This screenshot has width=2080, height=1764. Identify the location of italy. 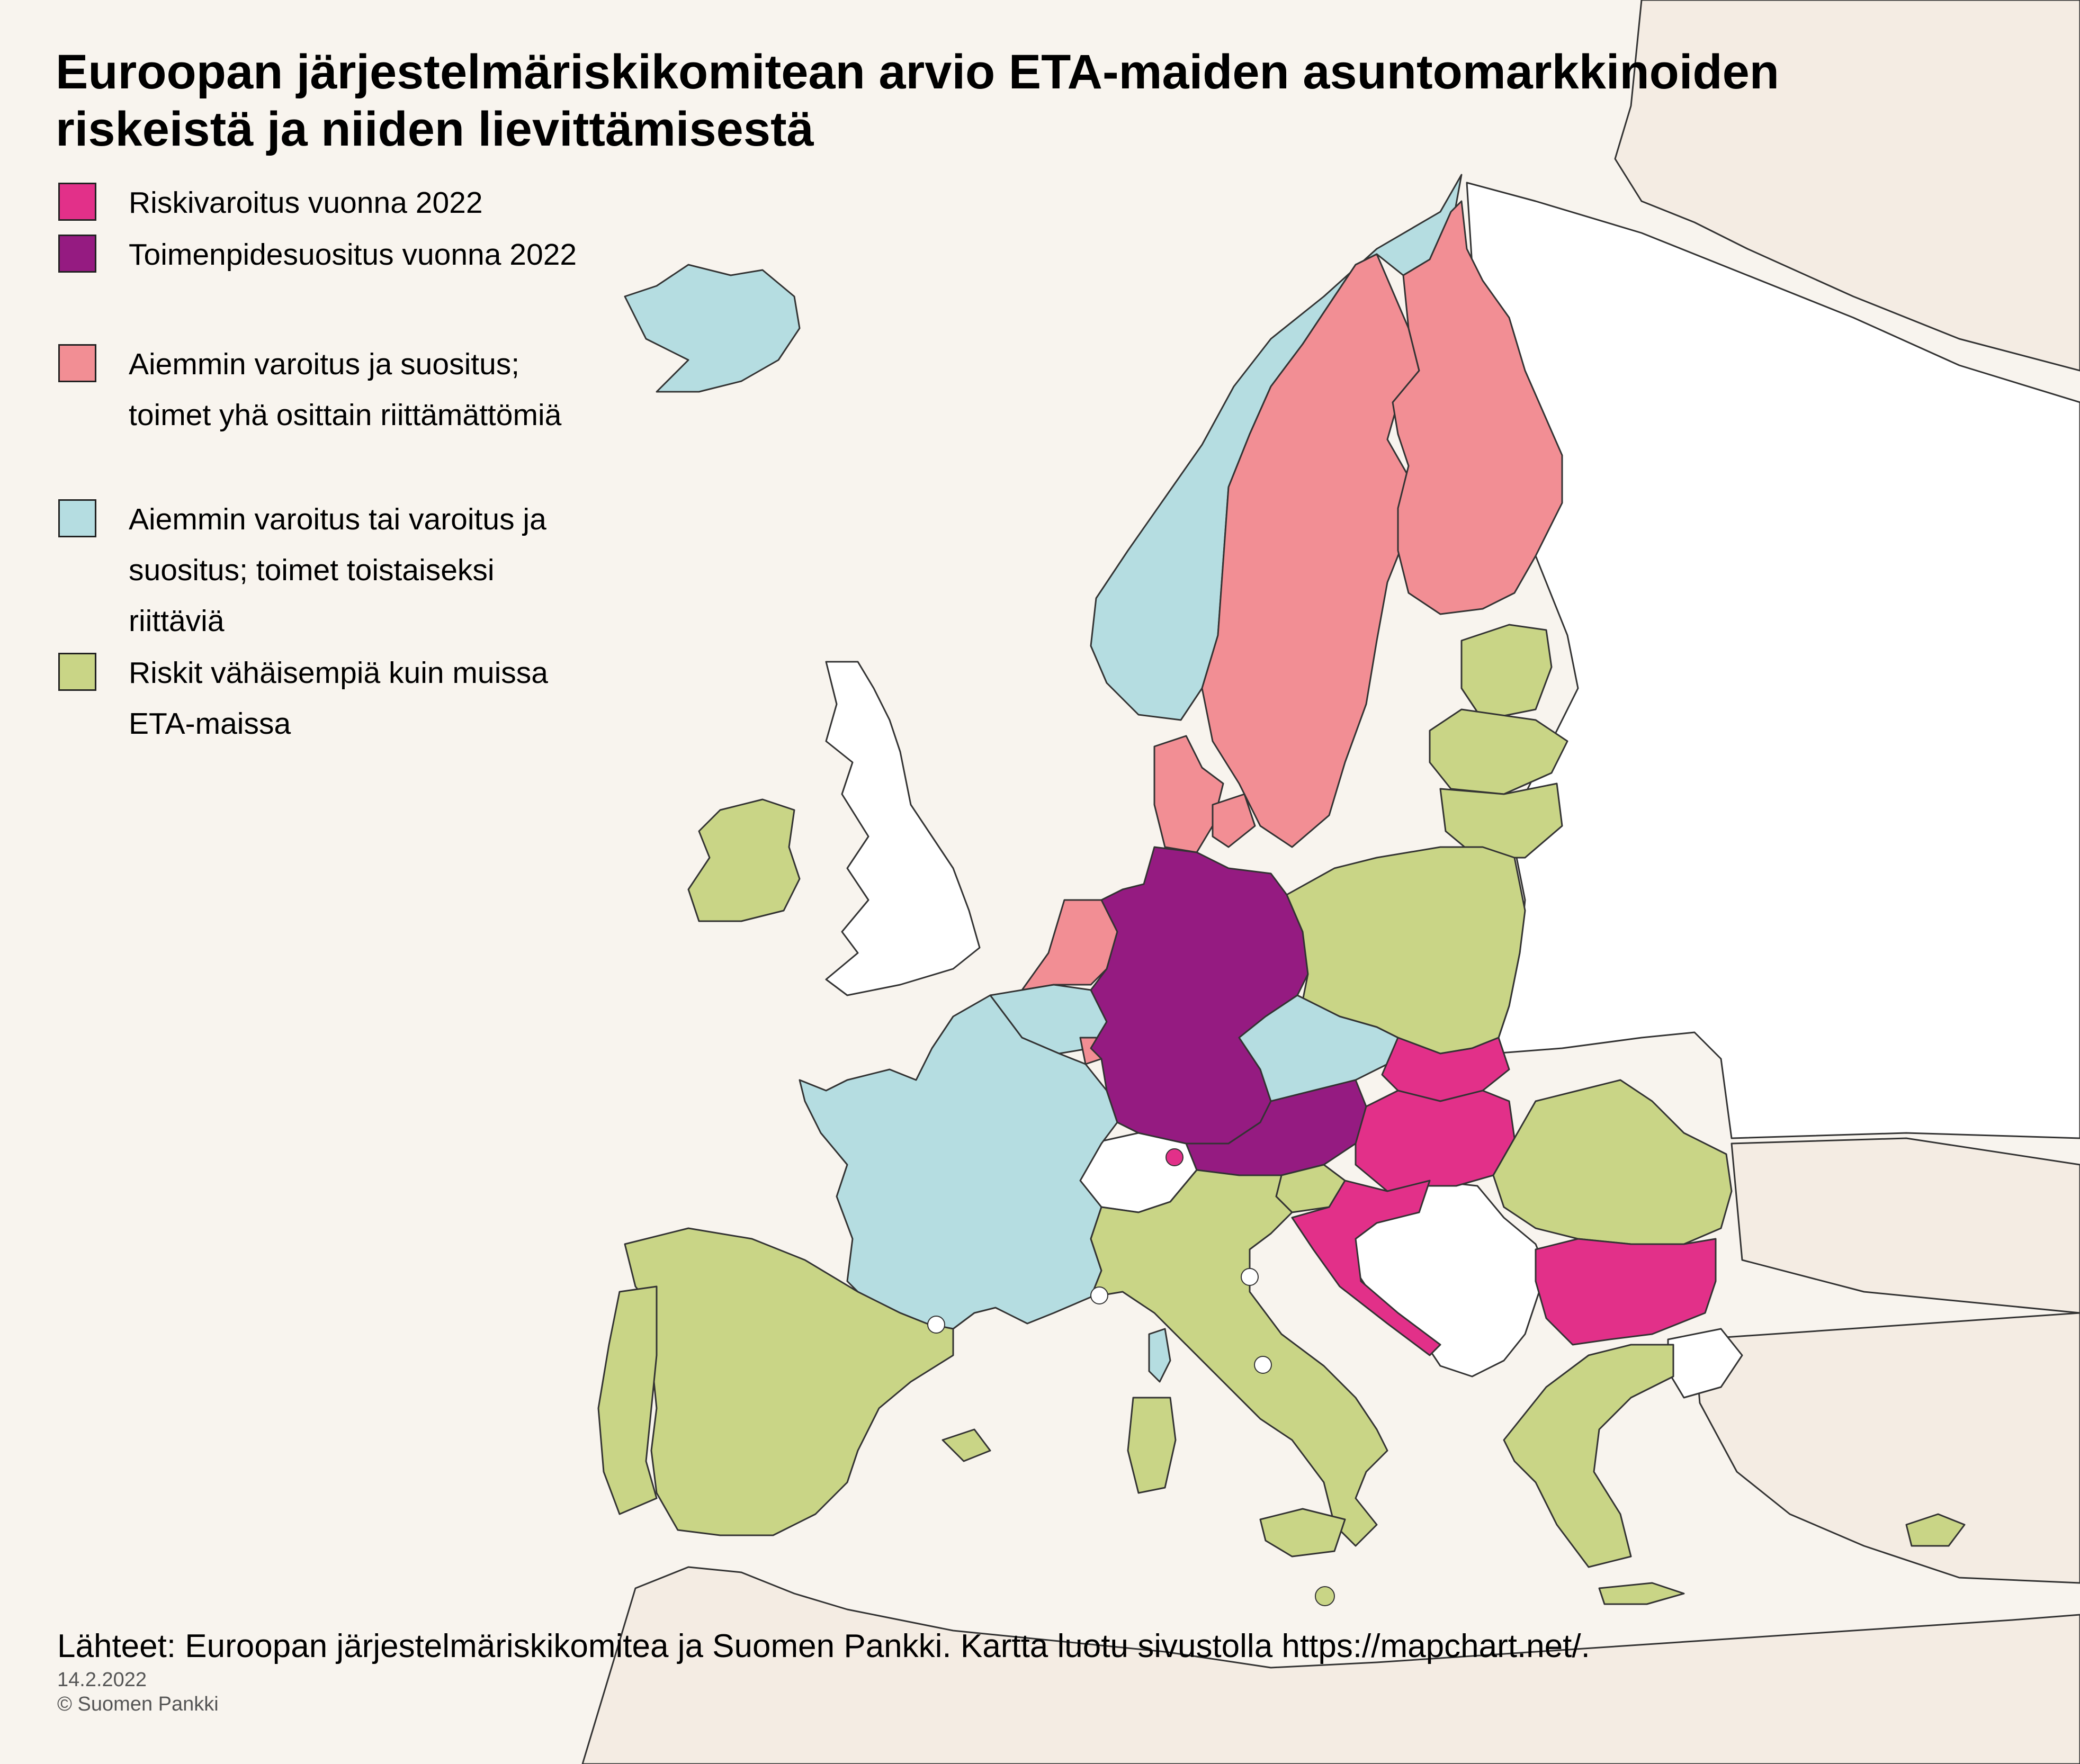
(1239, 1358).